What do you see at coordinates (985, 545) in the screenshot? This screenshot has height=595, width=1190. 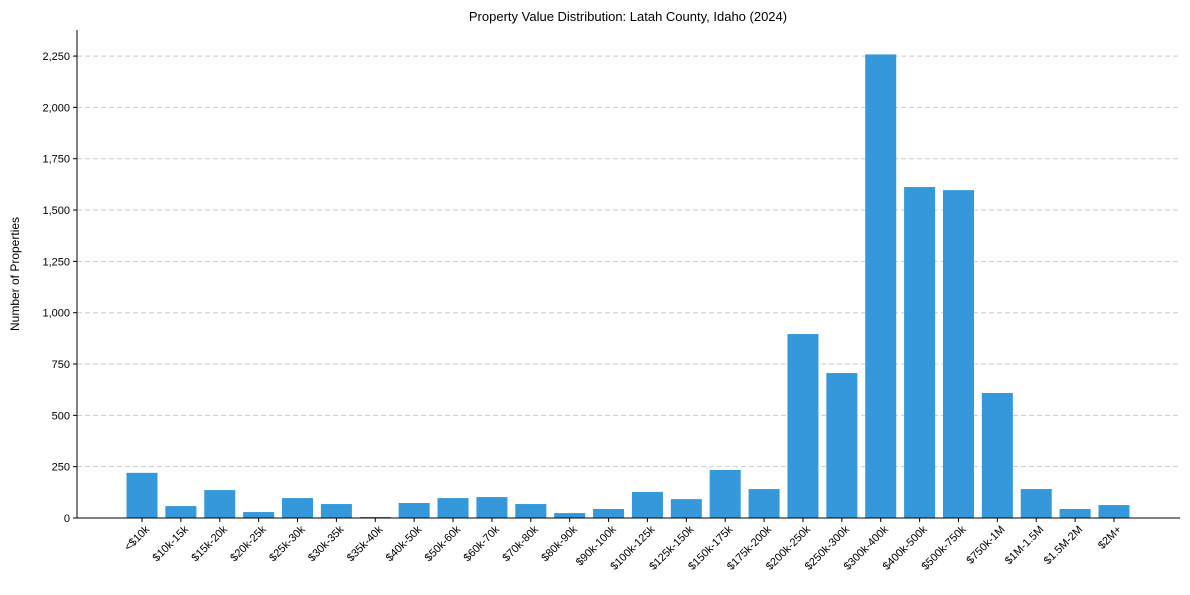 I see `x-tick-label: $750k-1M` at bounding box center [985, 545].